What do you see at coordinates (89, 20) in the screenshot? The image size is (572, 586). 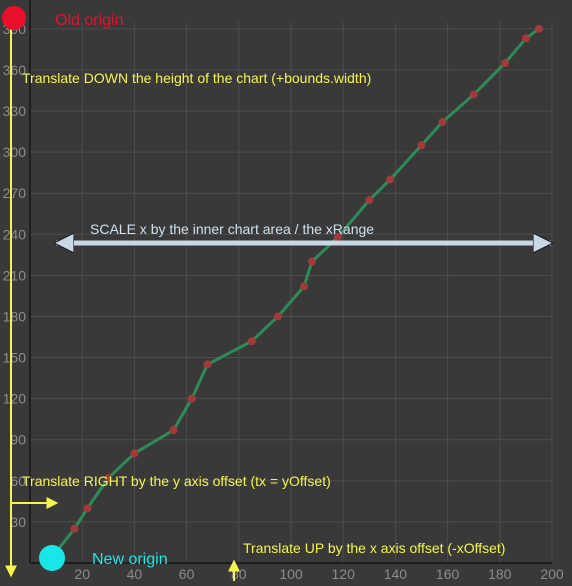 I see `old-origin-label: Old origin` at bounding box center [89, 20].